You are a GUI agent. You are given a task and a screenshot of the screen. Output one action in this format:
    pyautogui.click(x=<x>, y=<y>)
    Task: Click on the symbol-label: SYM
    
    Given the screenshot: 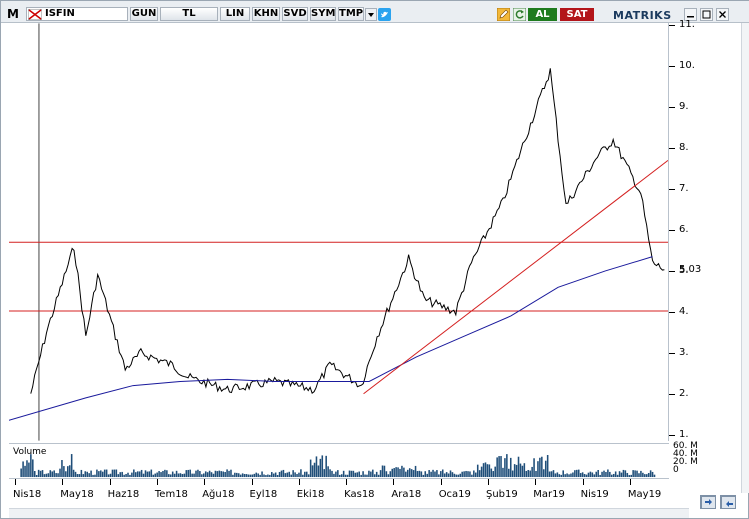 What is the action you would take?
    pyautogui.click(x=323, y=13)
    